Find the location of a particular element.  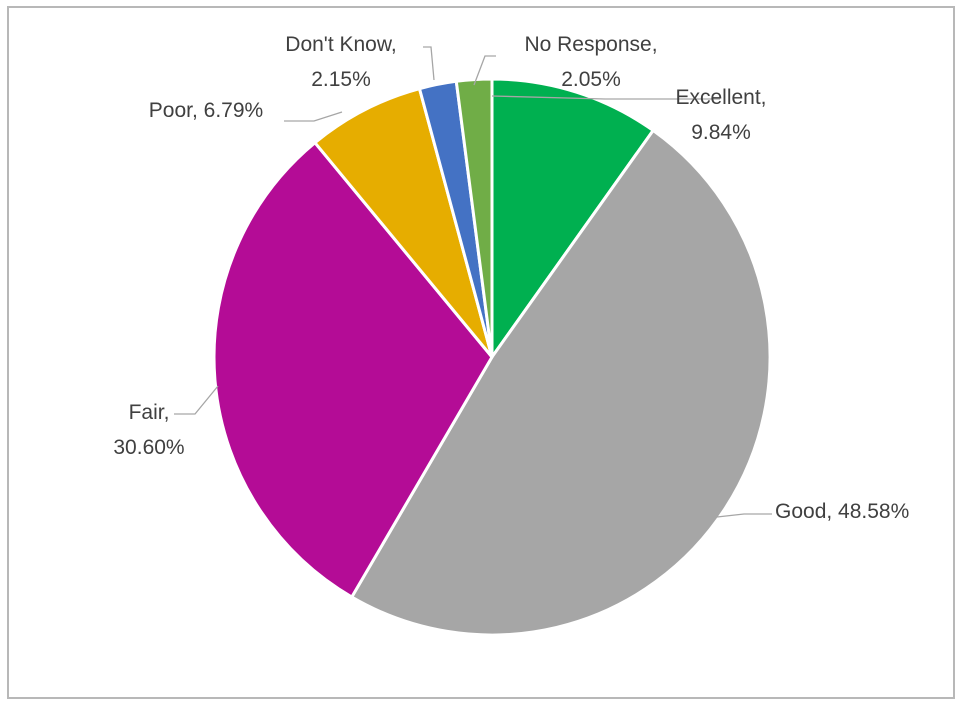

pie-slice-excellent is located at coordinates (572, 218).